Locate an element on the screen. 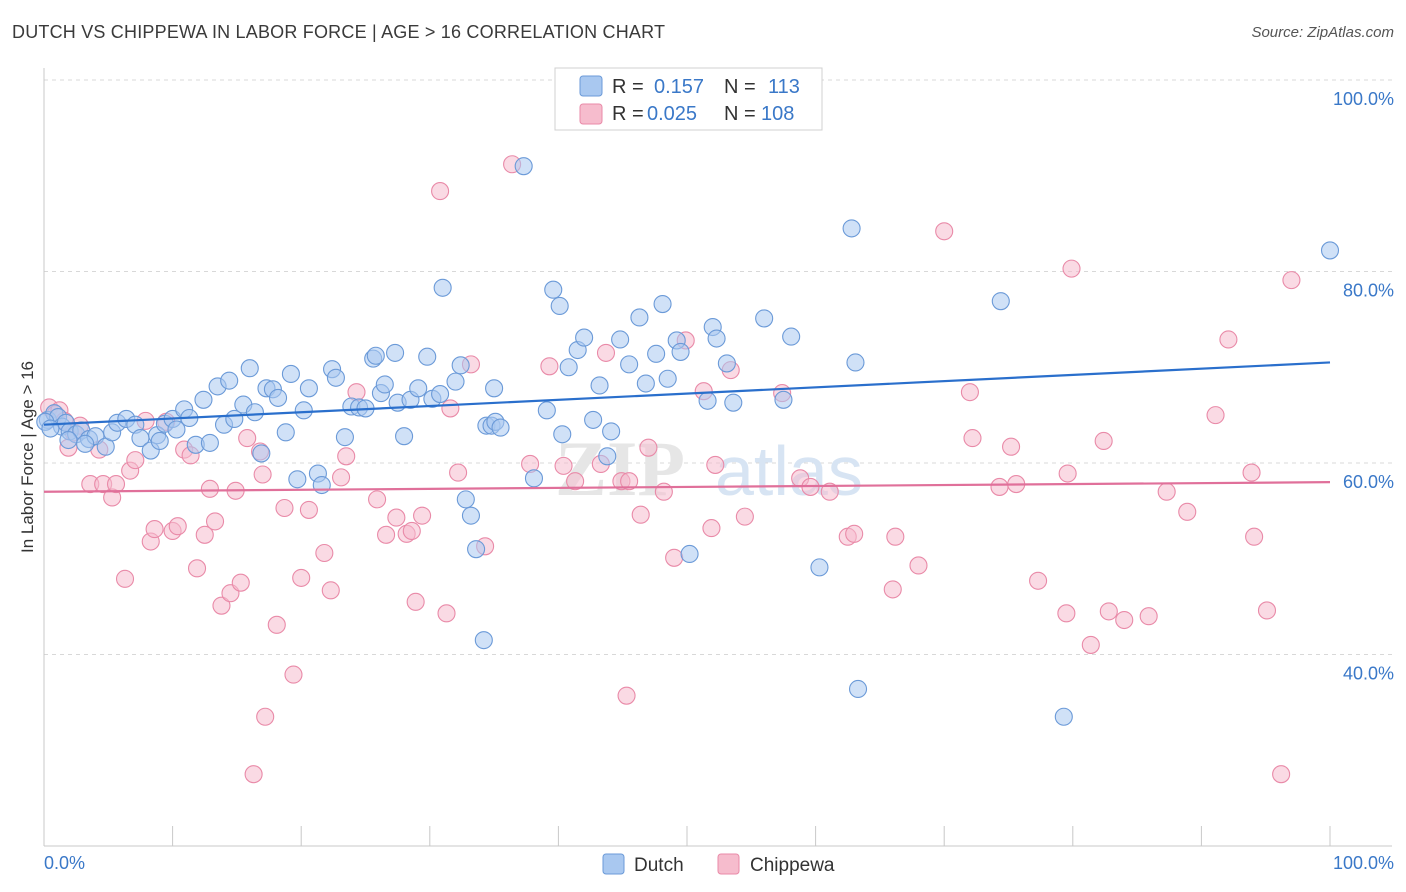 This screenshot has height=892, width=1406. legend-r-value-chippewa: 0.025 is located at coordinates (672, 114).